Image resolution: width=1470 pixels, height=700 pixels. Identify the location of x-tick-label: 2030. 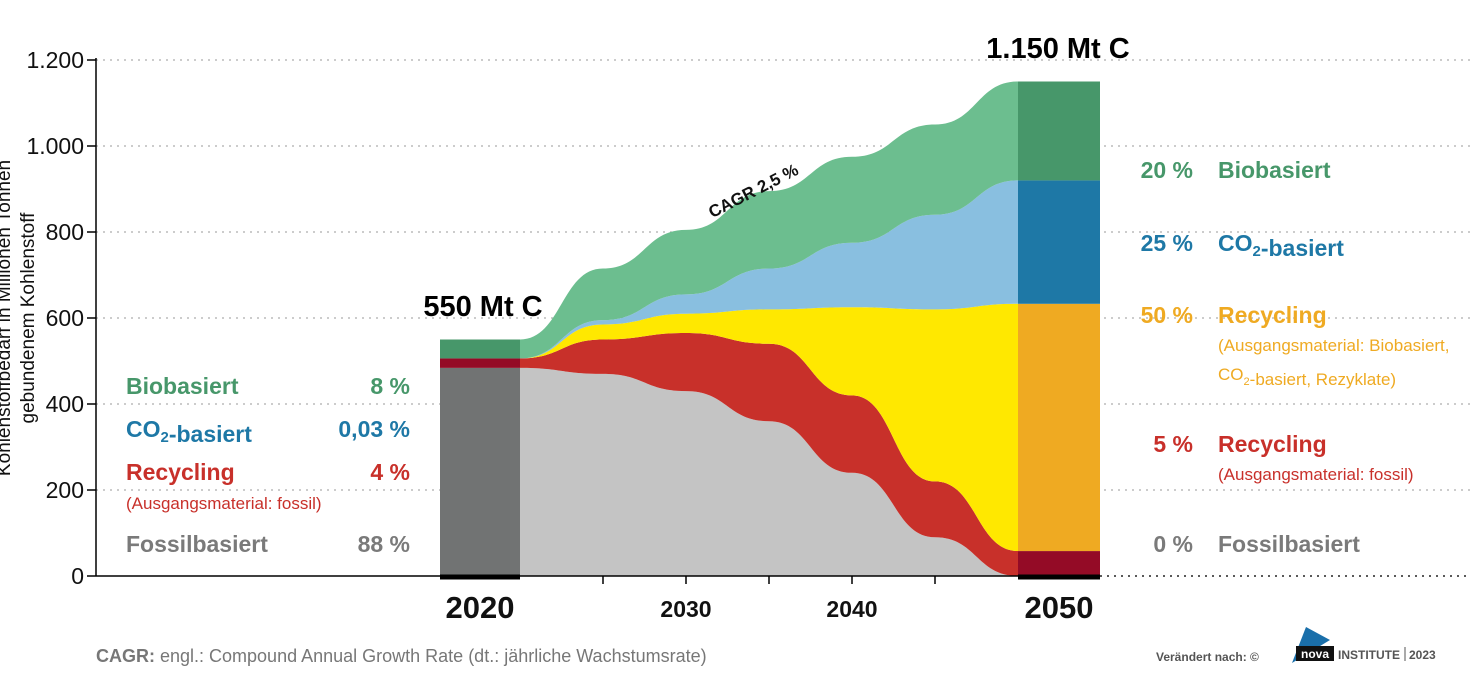
(685, 609).